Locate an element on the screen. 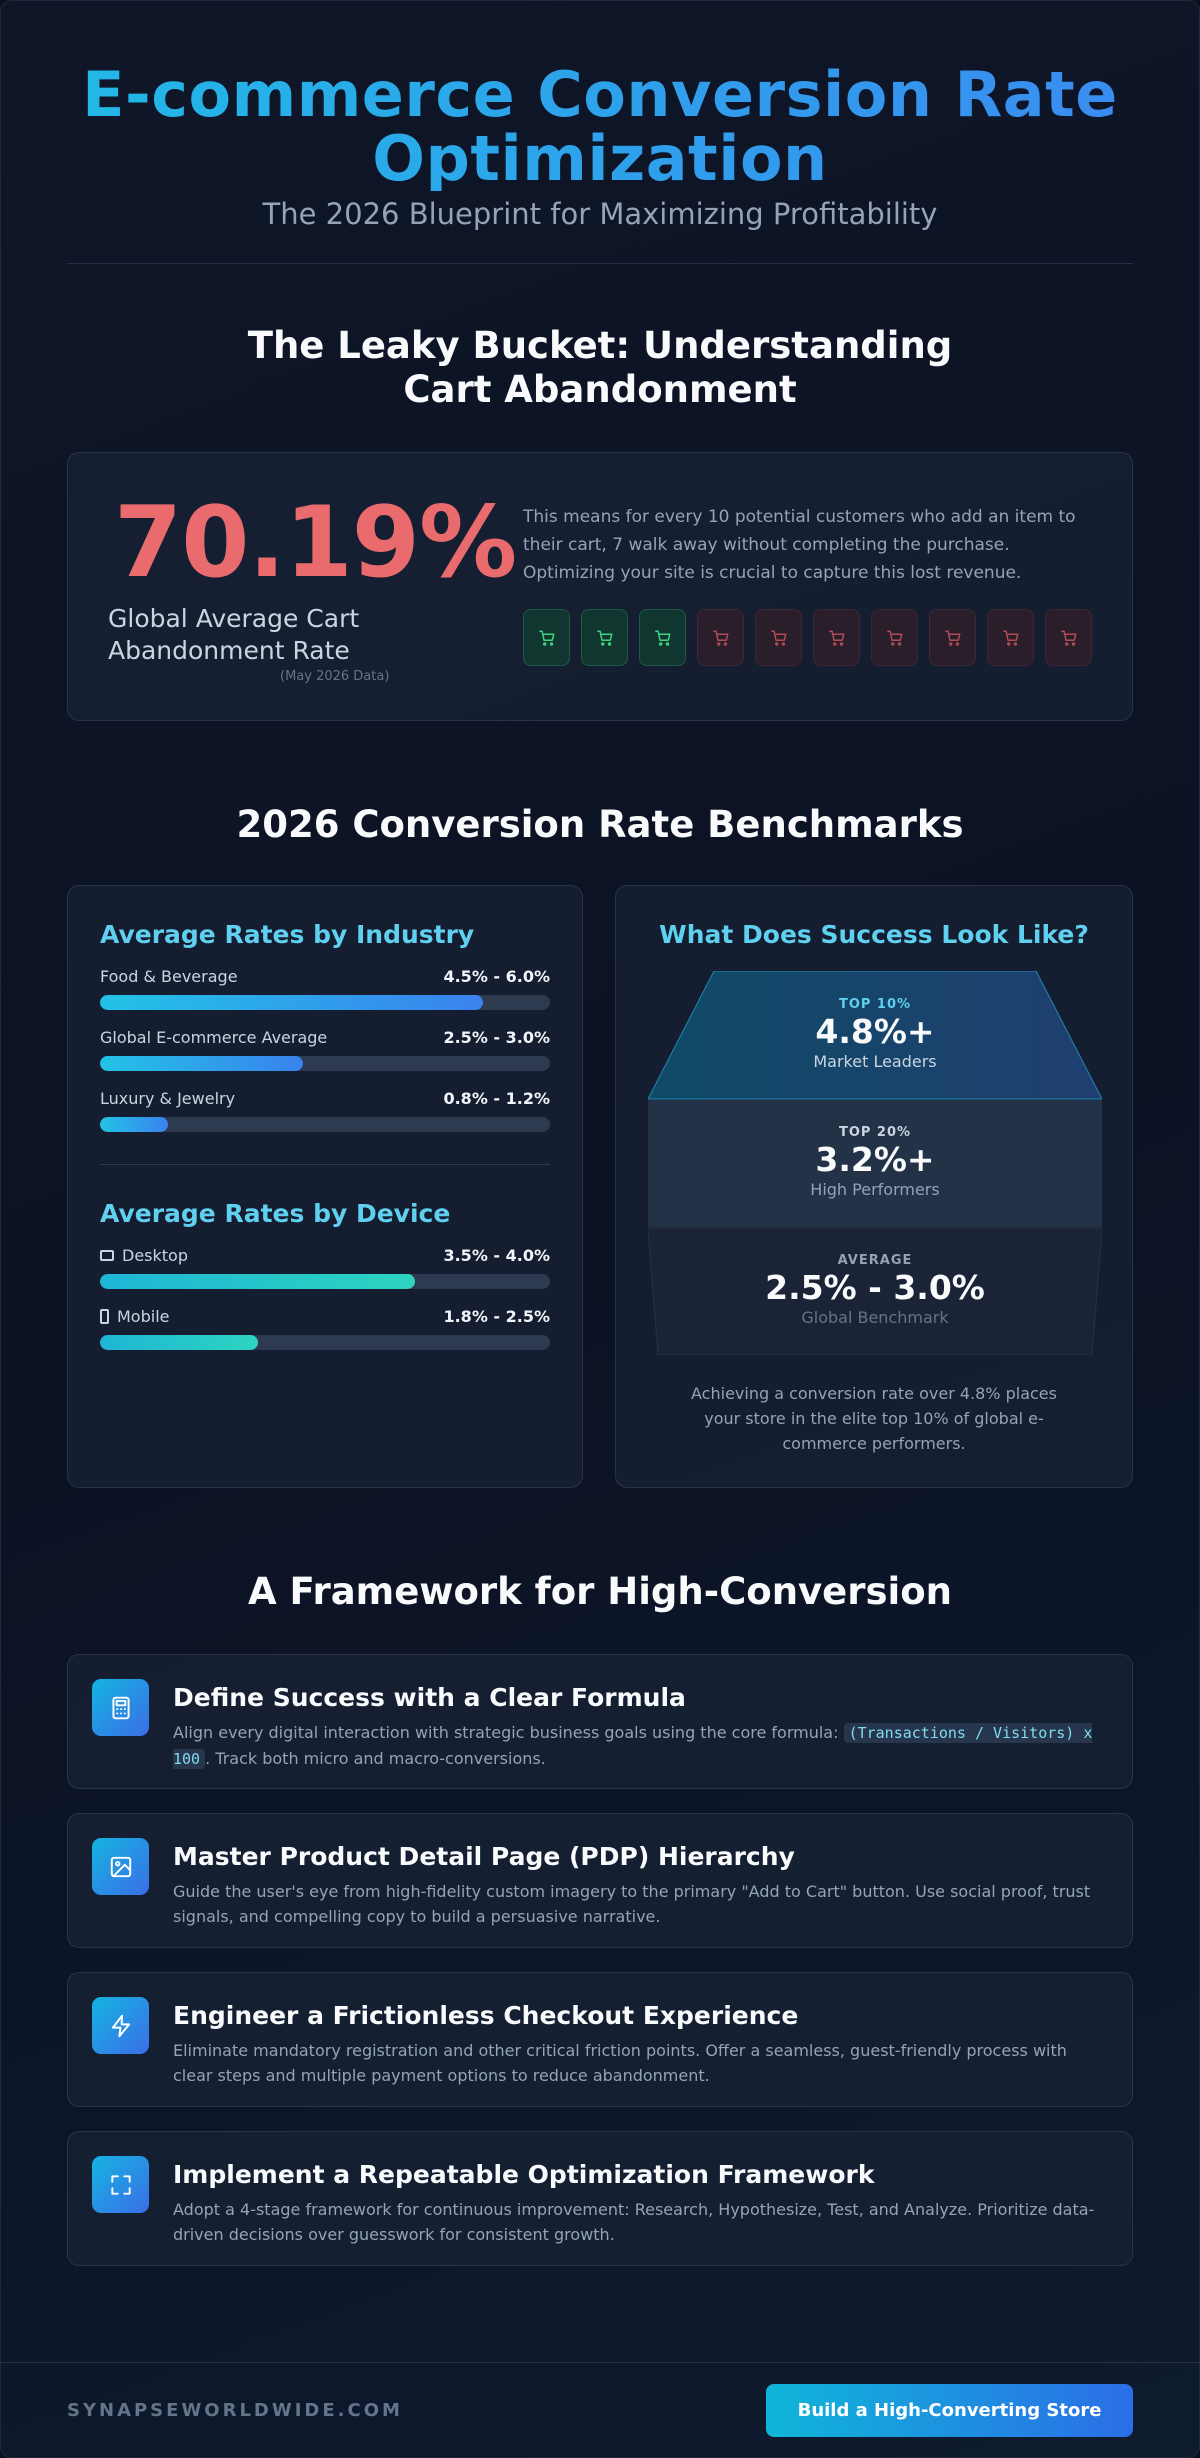  page-title: E-commerce Conversion Rate Optimization is located at coordinates (600, 127).